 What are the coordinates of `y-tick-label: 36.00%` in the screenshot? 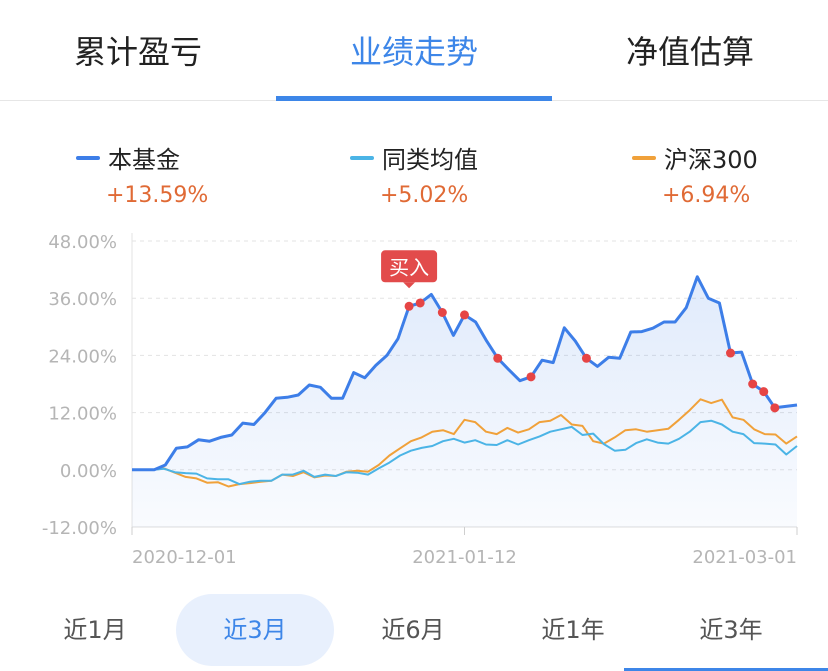 It's located at (82, 299).